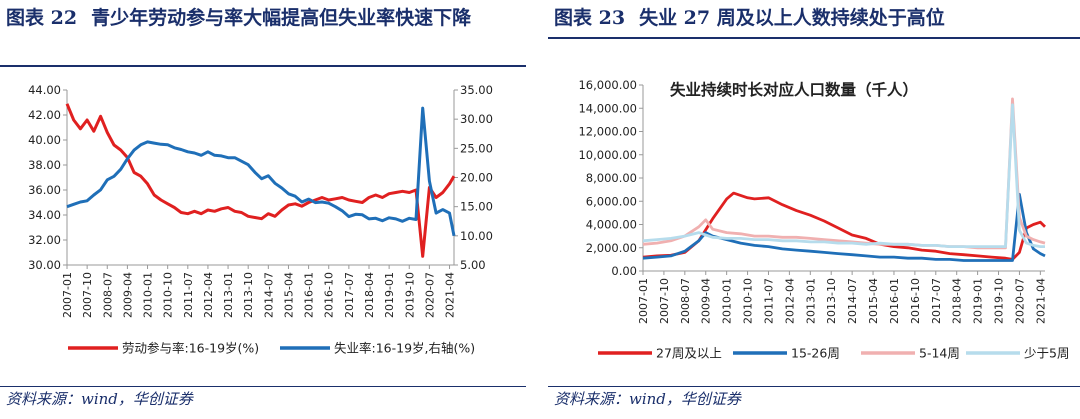 The height and width of the screenshot is (419, 1080). I want to click on y-tick-label: 36.00, so click(44, 190).